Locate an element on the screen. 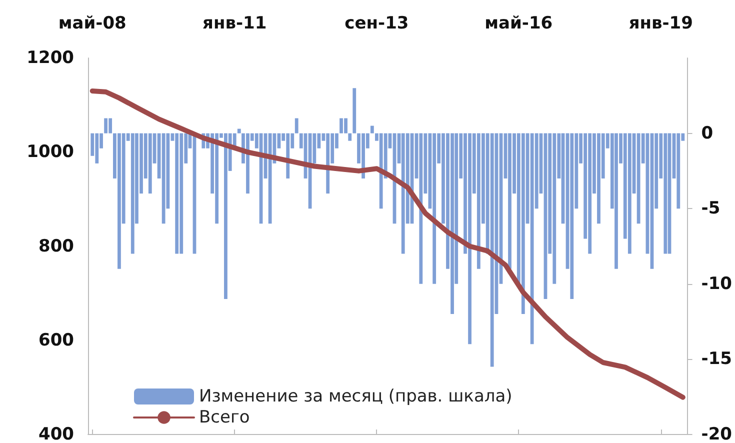 The height and width of the screenshot is (443, 735). x-tick-label: май-08 is located at coordinates (92, 24).